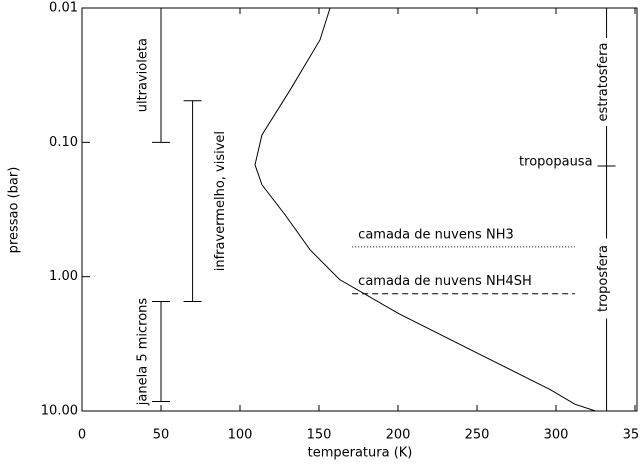 The width and height of the screenshot is (640, 466). Describe the element at coordinates (360, 453) in the screenshot. I see `x-axis-label: temperatura (K)` at that location.